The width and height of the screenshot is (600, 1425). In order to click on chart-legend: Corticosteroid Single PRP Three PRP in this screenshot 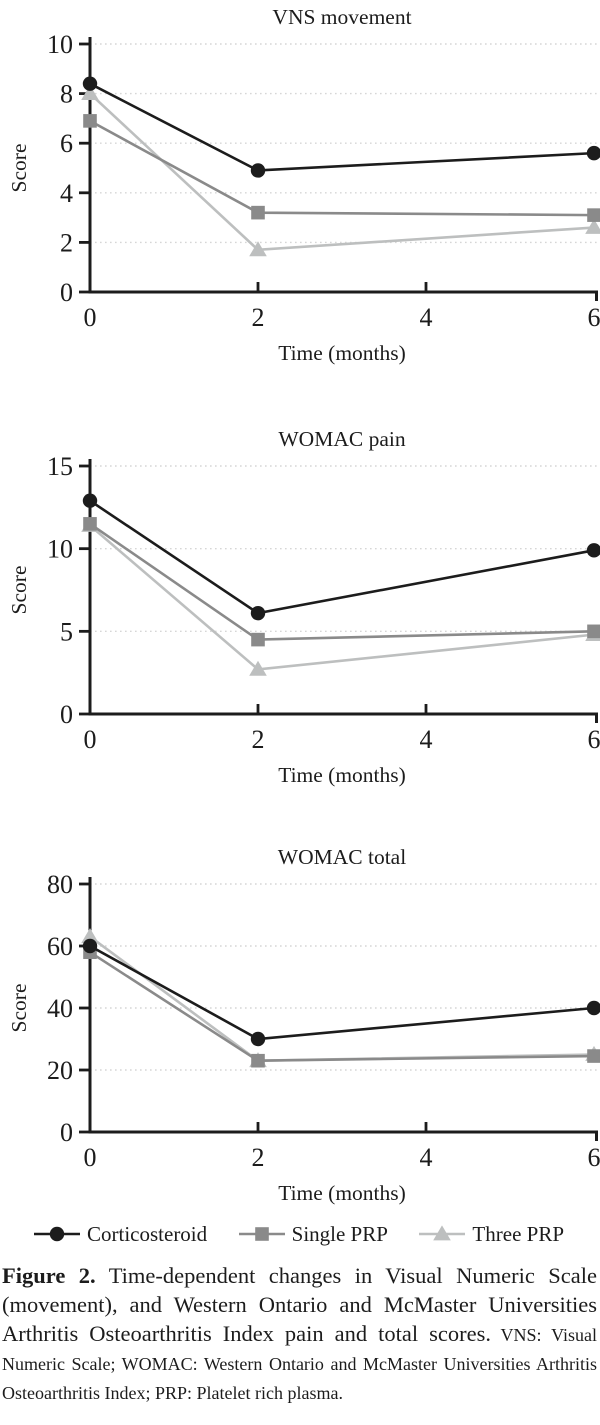, I will do `click(300, 1234)`.